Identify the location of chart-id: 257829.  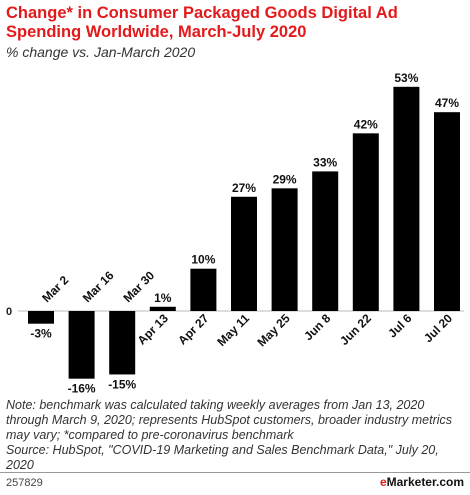
(24, 483).